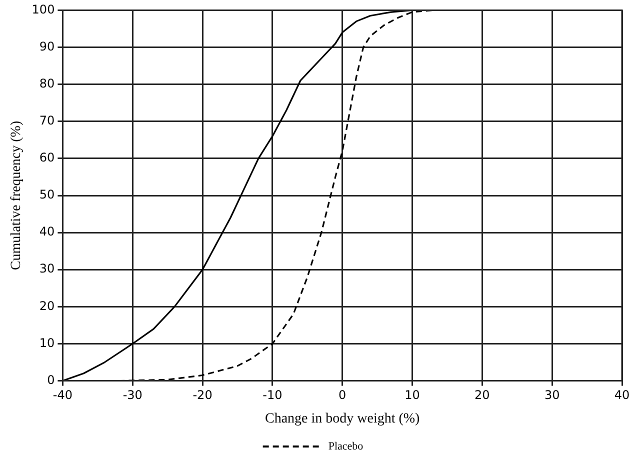 The width and height of the screenshot is (634, 466). What do you see at coordinates (482, 395) in the screenshot?
I see `x-tick-label: 20` at bounding box center [482, 395].